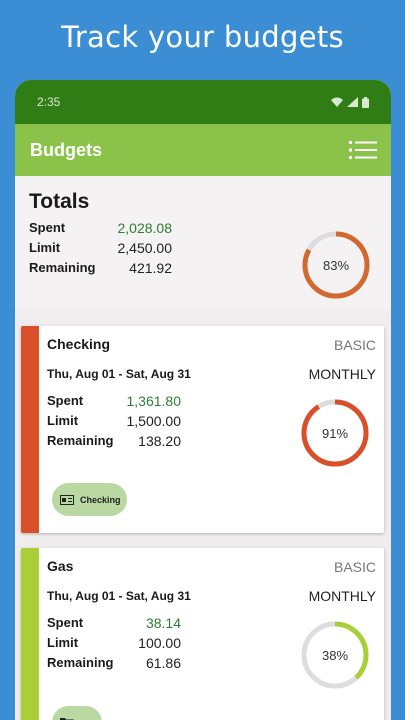 Image resolution: width=405 pixels, height=720 pixels. Describe the element at coordinates (159, 643) in the screenshot. I see `limit-value: 100.00` at that location.